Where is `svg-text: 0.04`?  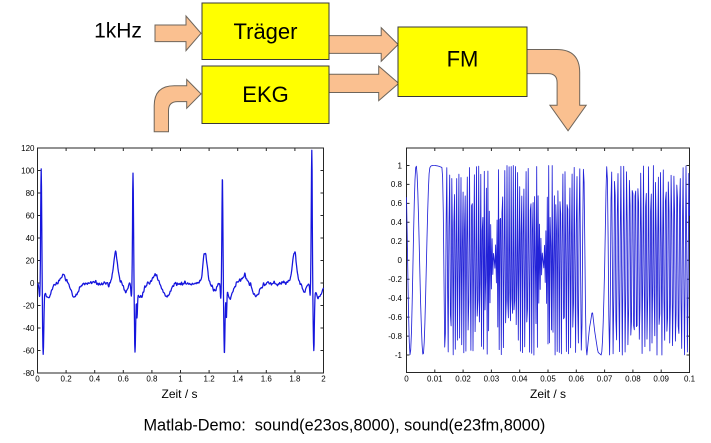
svg-text: 0.04 is located at coordinates (520, 379).